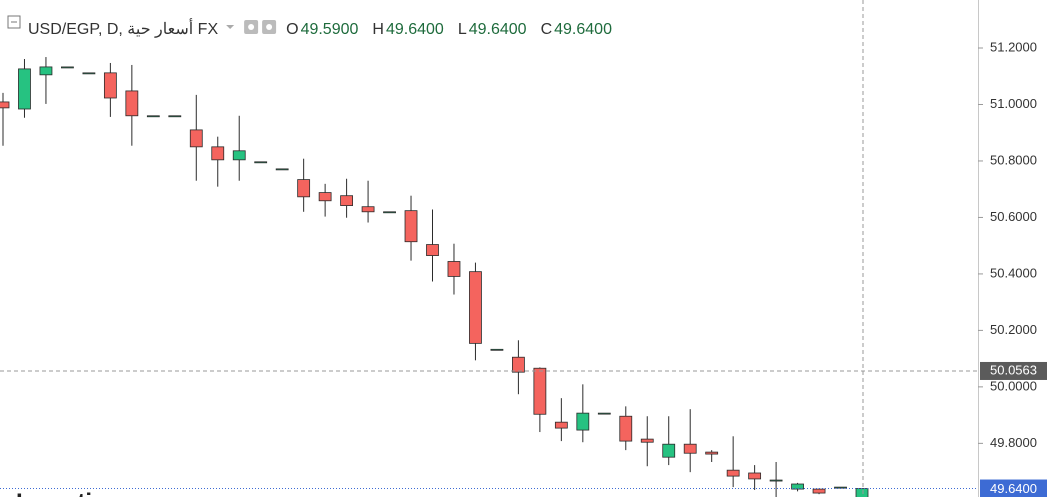  I want to click on crosshair-label: 50.0563, so click(1013, 369).